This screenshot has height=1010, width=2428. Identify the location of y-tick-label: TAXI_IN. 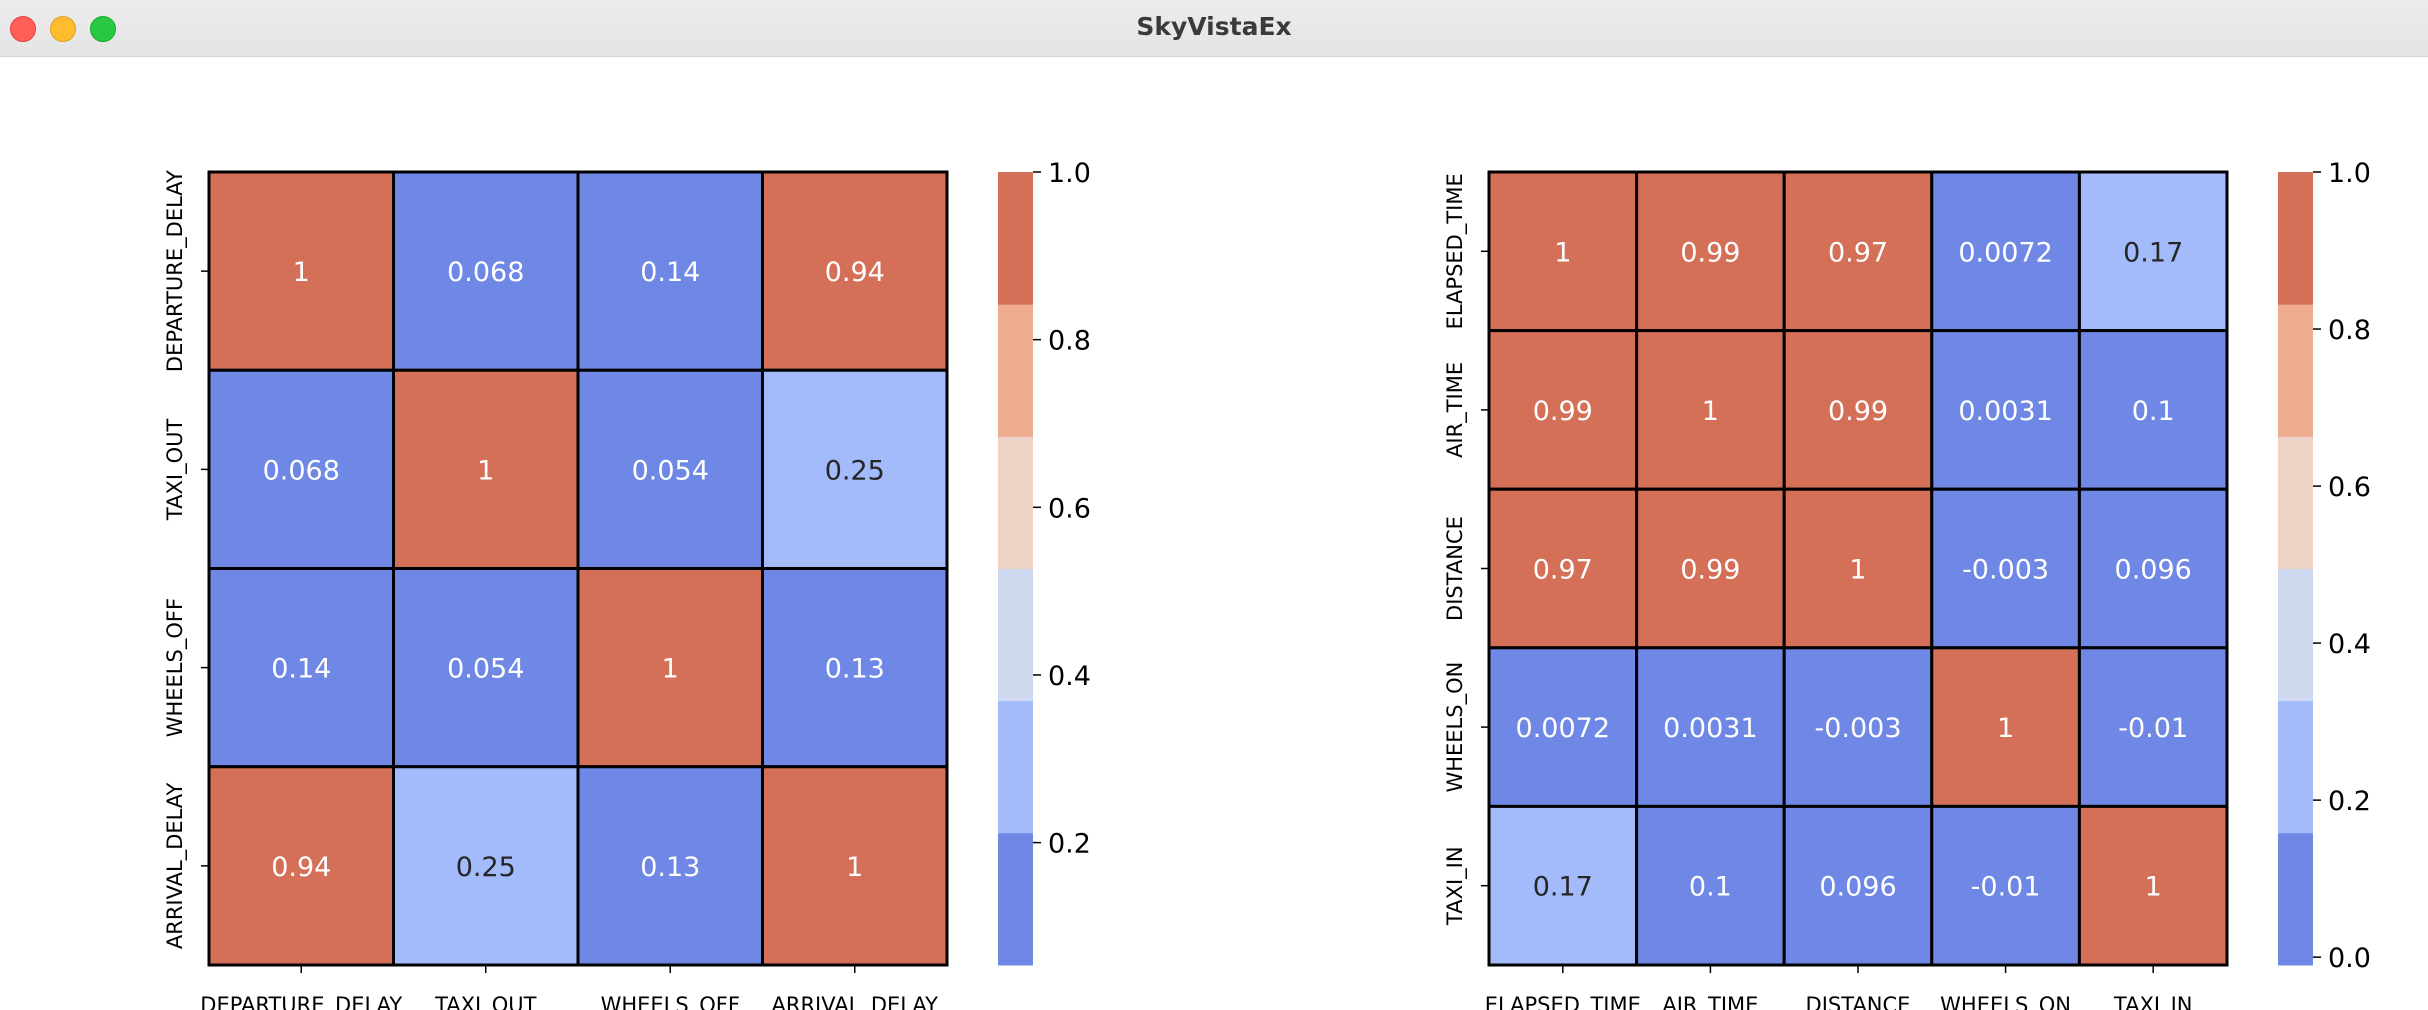
(1455, 886).